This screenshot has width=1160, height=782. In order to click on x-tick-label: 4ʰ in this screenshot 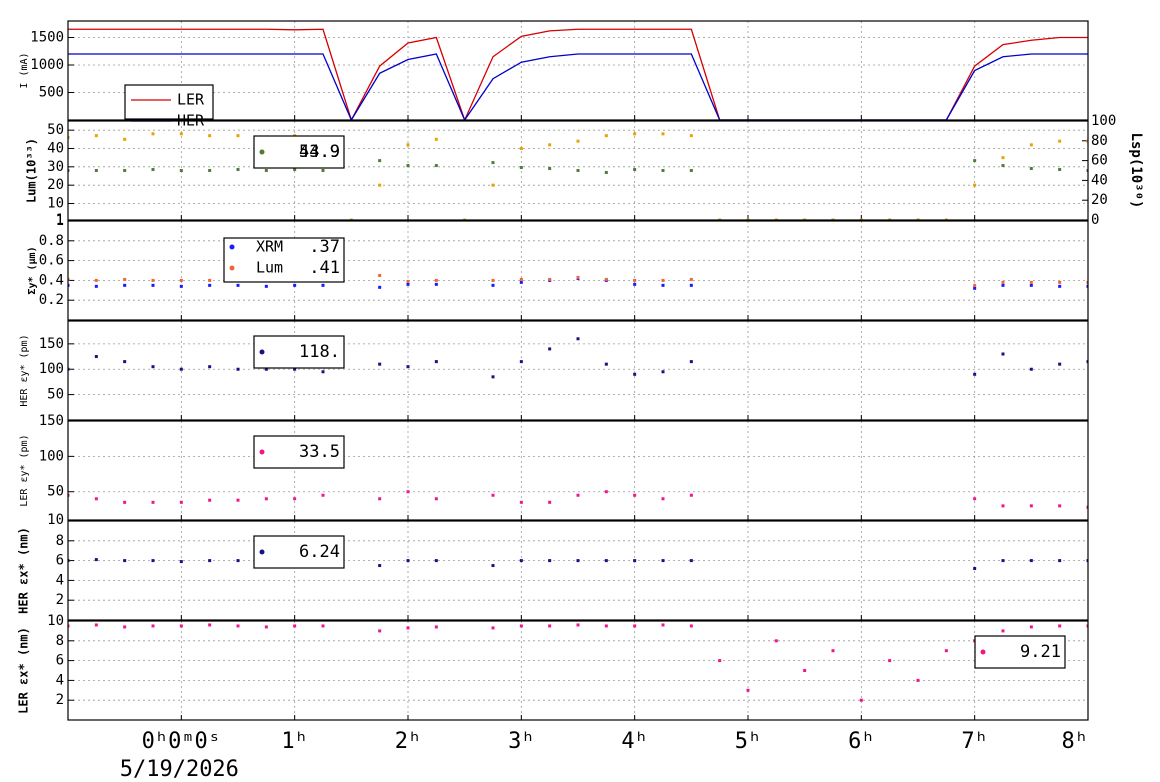, I will do `click(634, 741)`.